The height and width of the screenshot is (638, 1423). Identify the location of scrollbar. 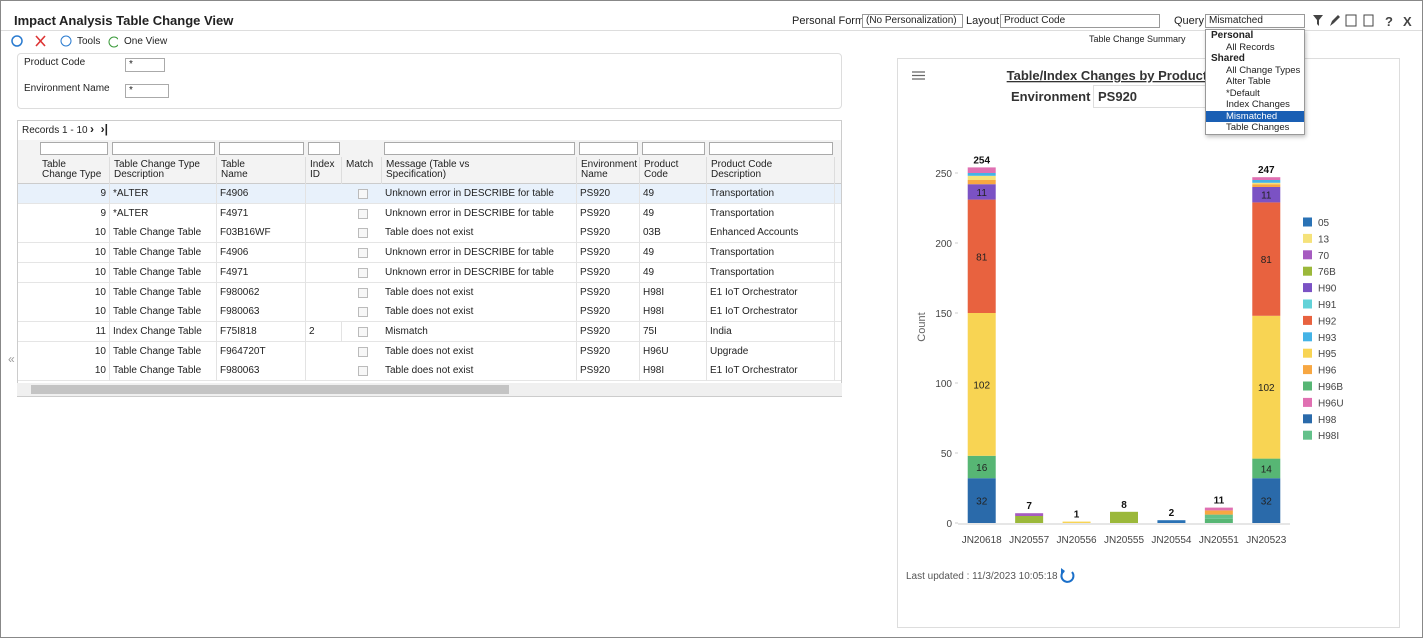
(429, 389).